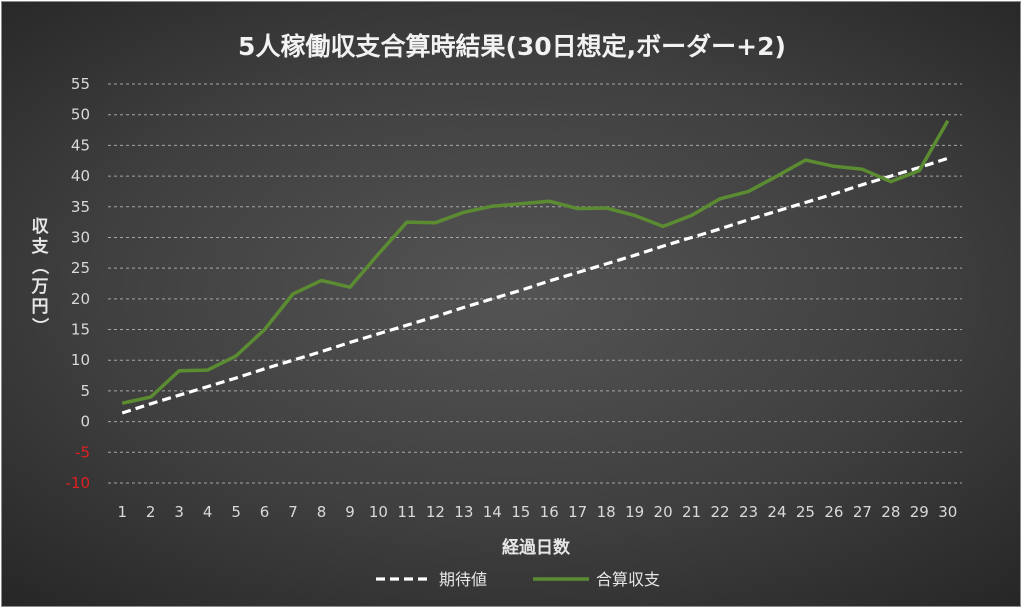 This screenshot has height=610, width=1024. I want to click on y-tick-label: 50, so click(80, 115).